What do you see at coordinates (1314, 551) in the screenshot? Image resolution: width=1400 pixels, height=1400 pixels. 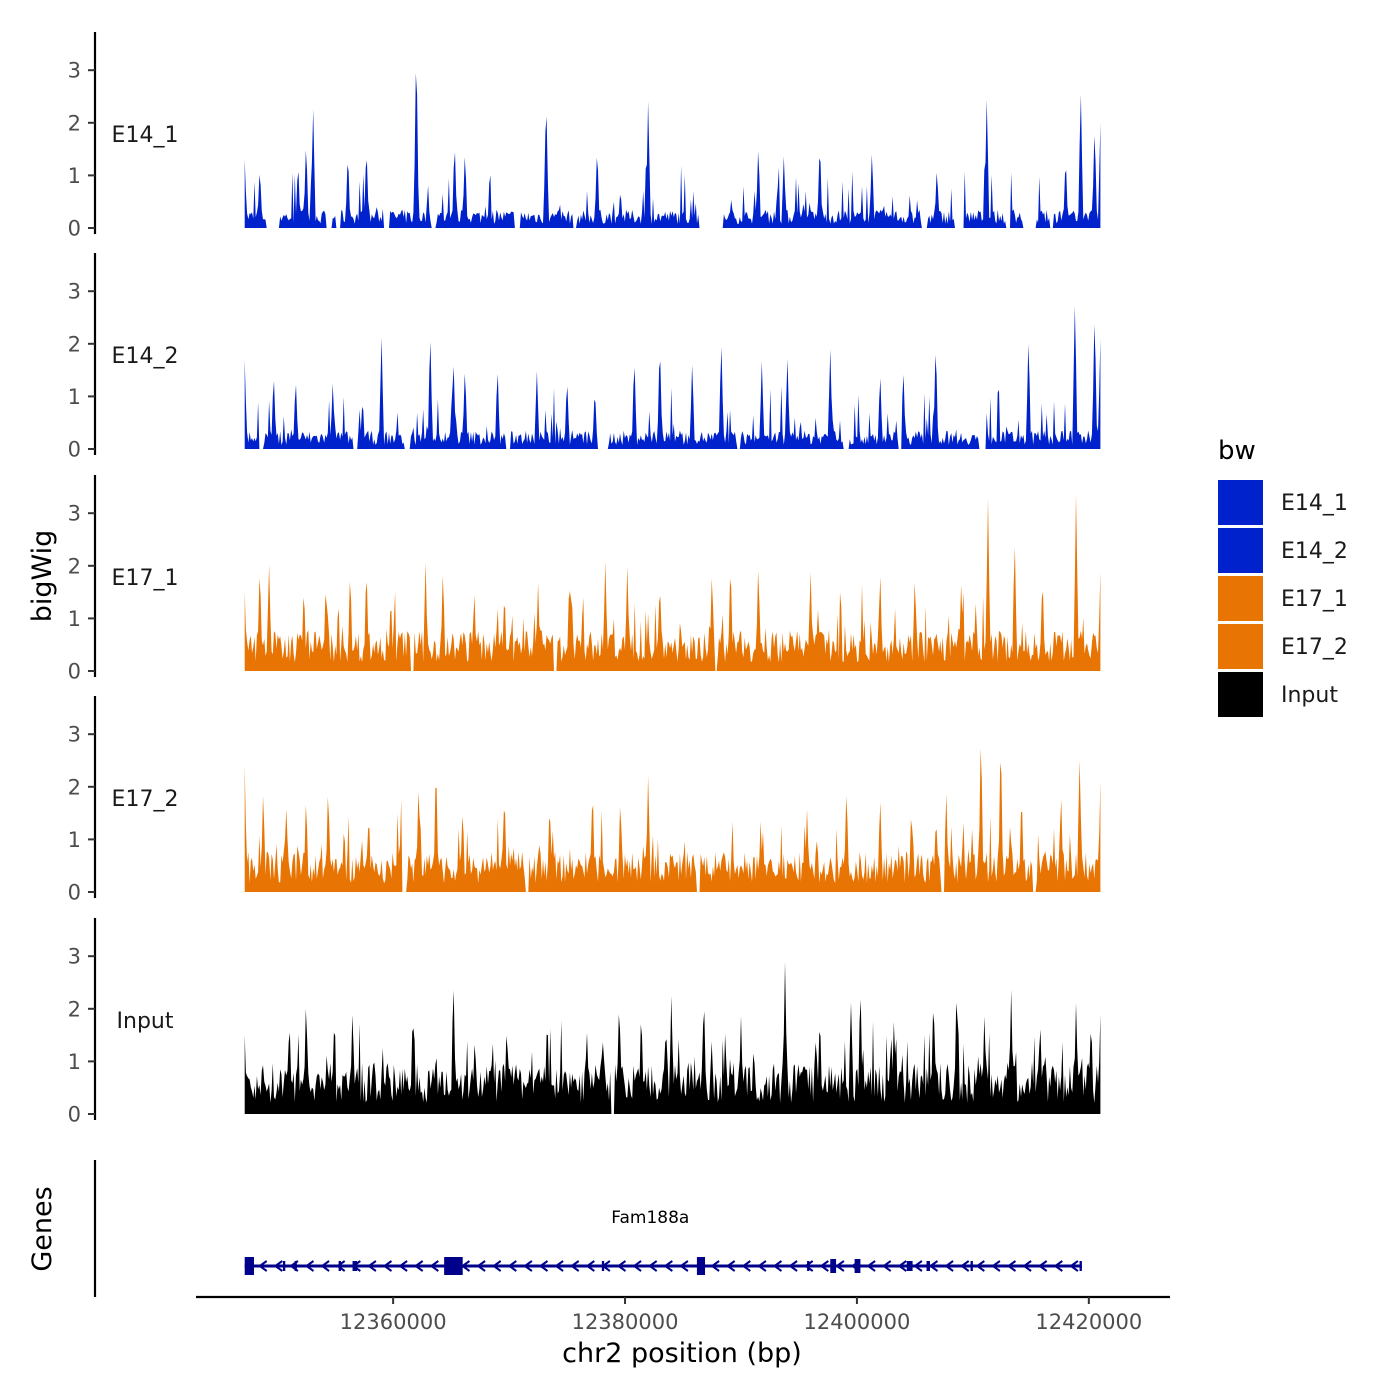 I see `legend-label: E14_2` at bounding box center [1314, 551].